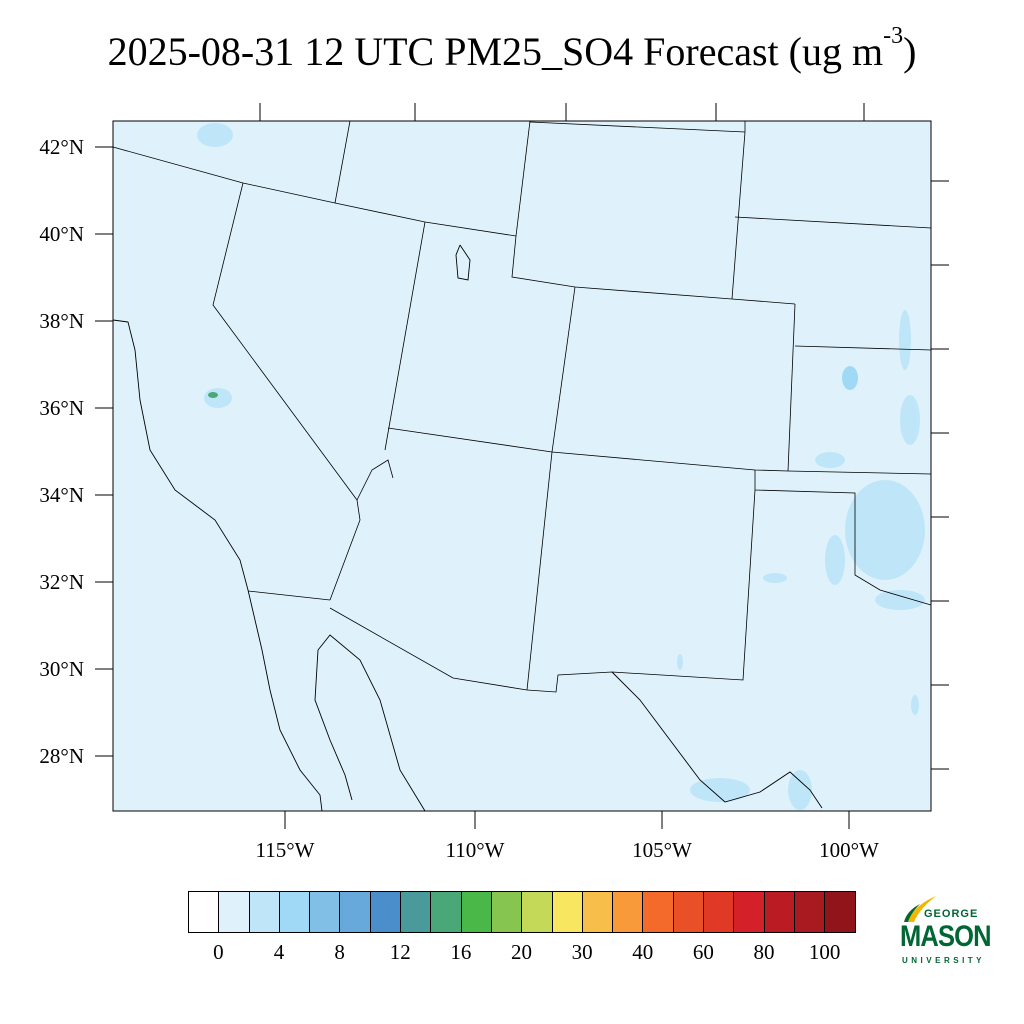 The height and width of the screenshot is (1024, 1024). Describe the element at coordinates (279, 952) in the screenshot. I see `colorbar-label: 4` at that location.